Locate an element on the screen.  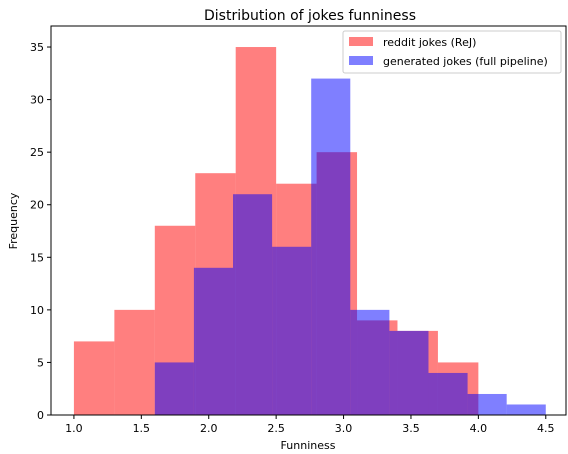
legend-label-reddit: reddit jokes (ReJ) is located at coordinates (429, 42).